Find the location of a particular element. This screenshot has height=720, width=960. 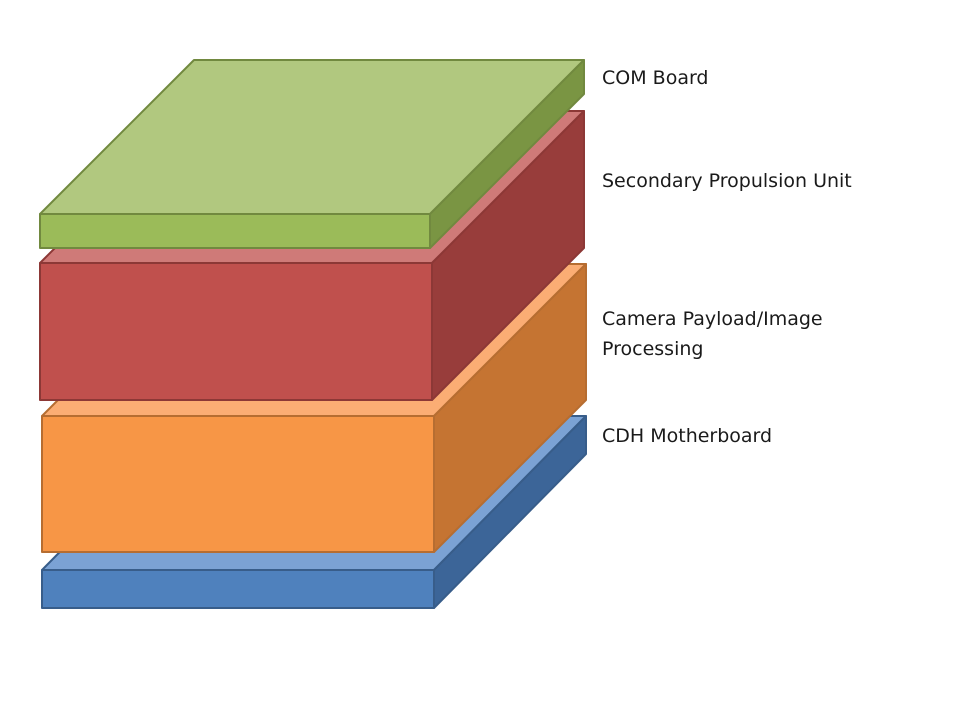

com-board-label: COM Board is located at coordinates (655, 78).